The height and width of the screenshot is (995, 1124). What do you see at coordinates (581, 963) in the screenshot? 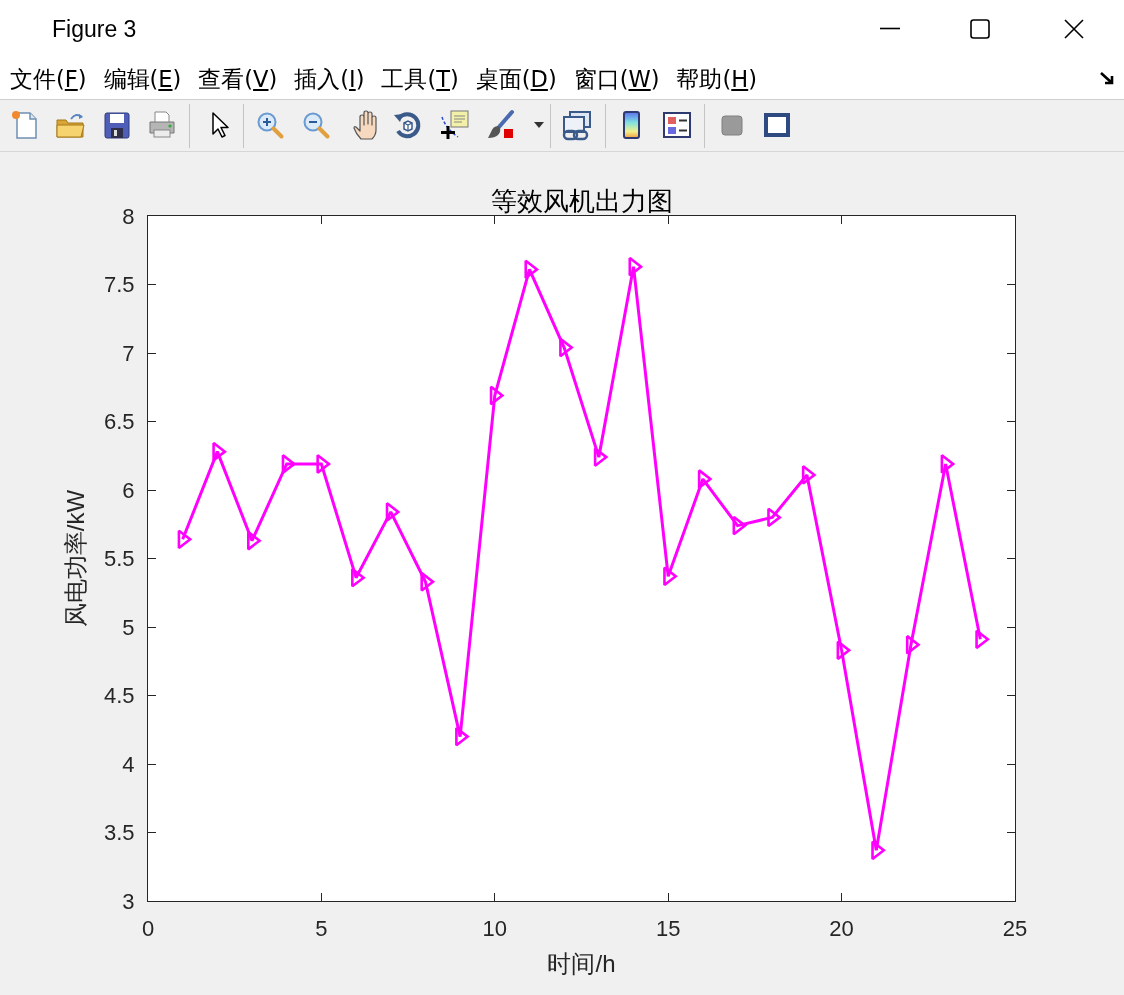
I see `x-axis-title: 时间/h` at bounding box center [581, 963].